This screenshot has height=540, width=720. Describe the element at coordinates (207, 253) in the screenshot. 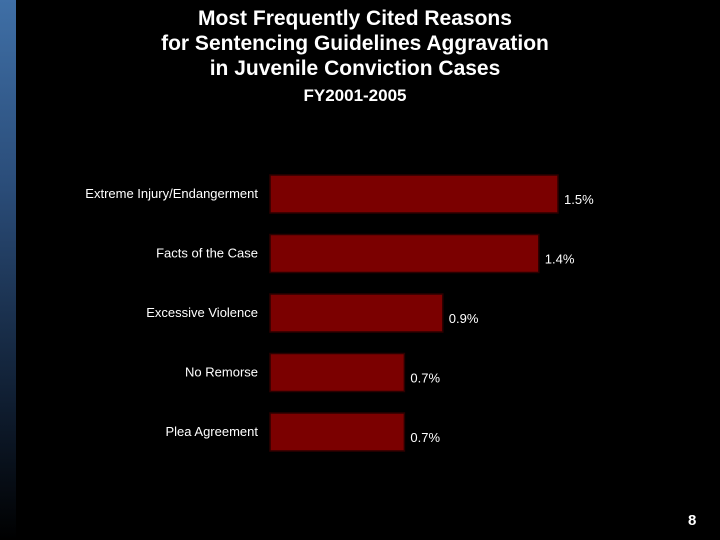

I see `category-label-1: Facts of the Case` at that location.